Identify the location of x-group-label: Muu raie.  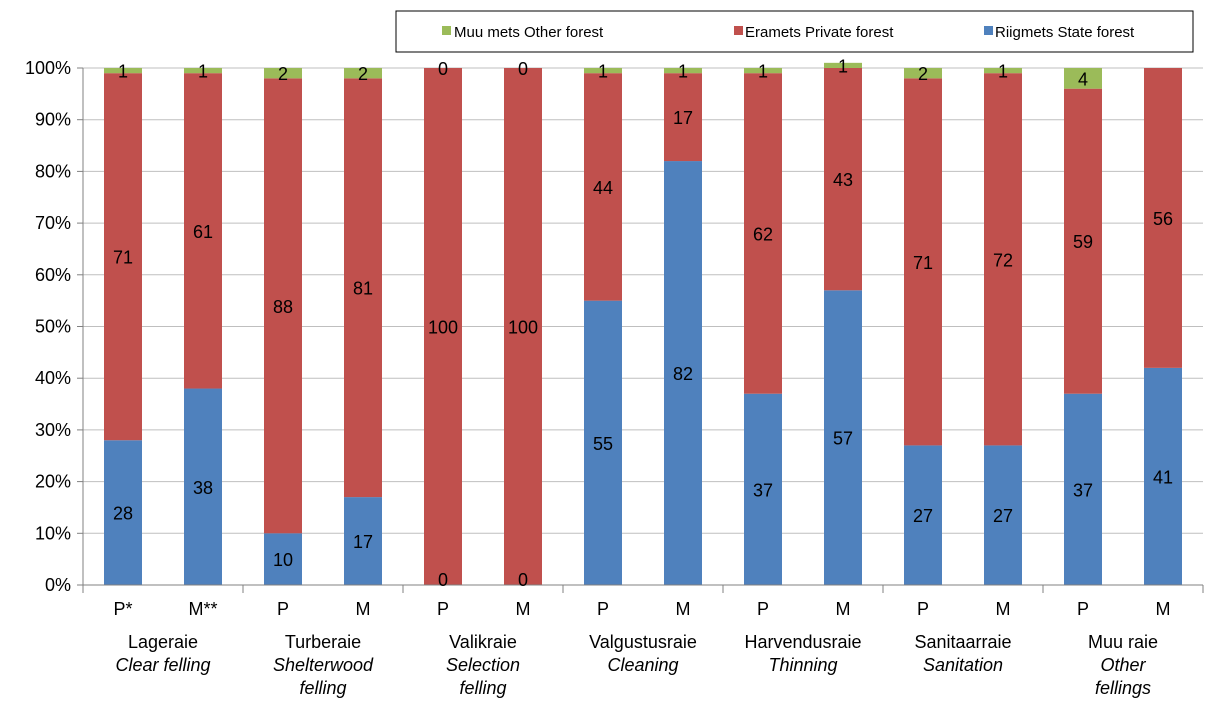
(1123, 642).